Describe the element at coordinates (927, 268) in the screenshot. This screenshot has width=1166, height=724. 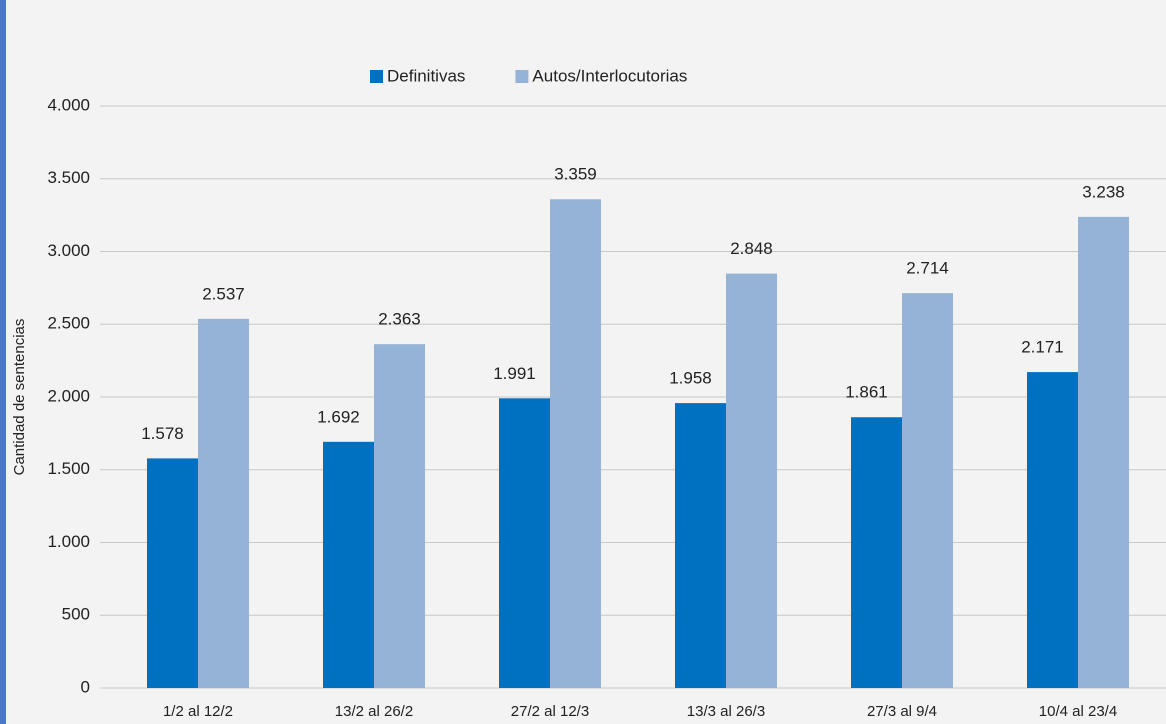
I see `value-label: 2.714` at that location.